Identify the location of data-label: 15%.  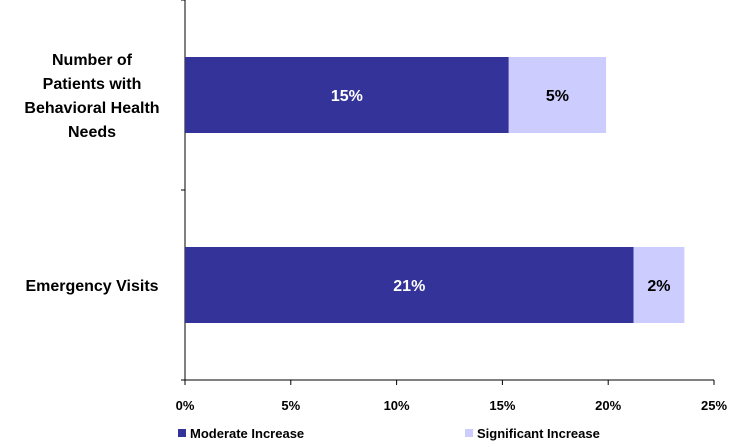
(347, 96).